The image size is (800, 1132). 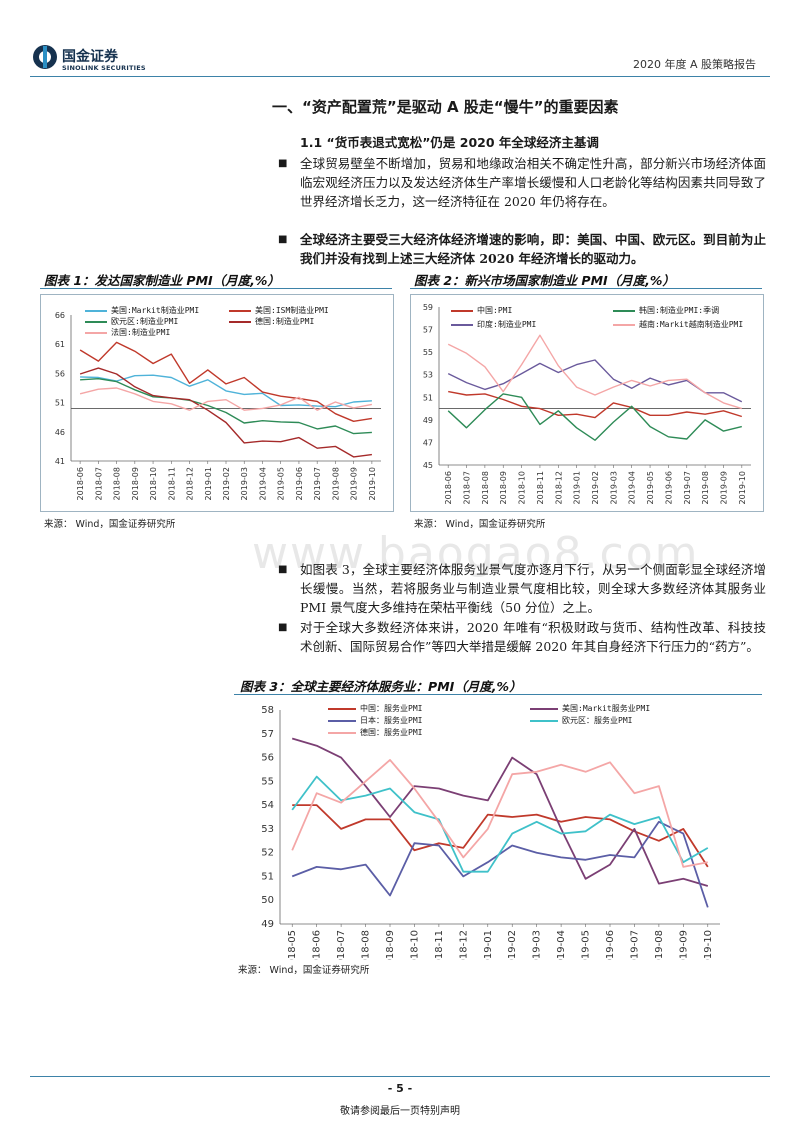 What do you see at coordinates (439, 945) in the screenshot?
I see `x-tick-label: 2018-11` at bounding box center [439, 945].